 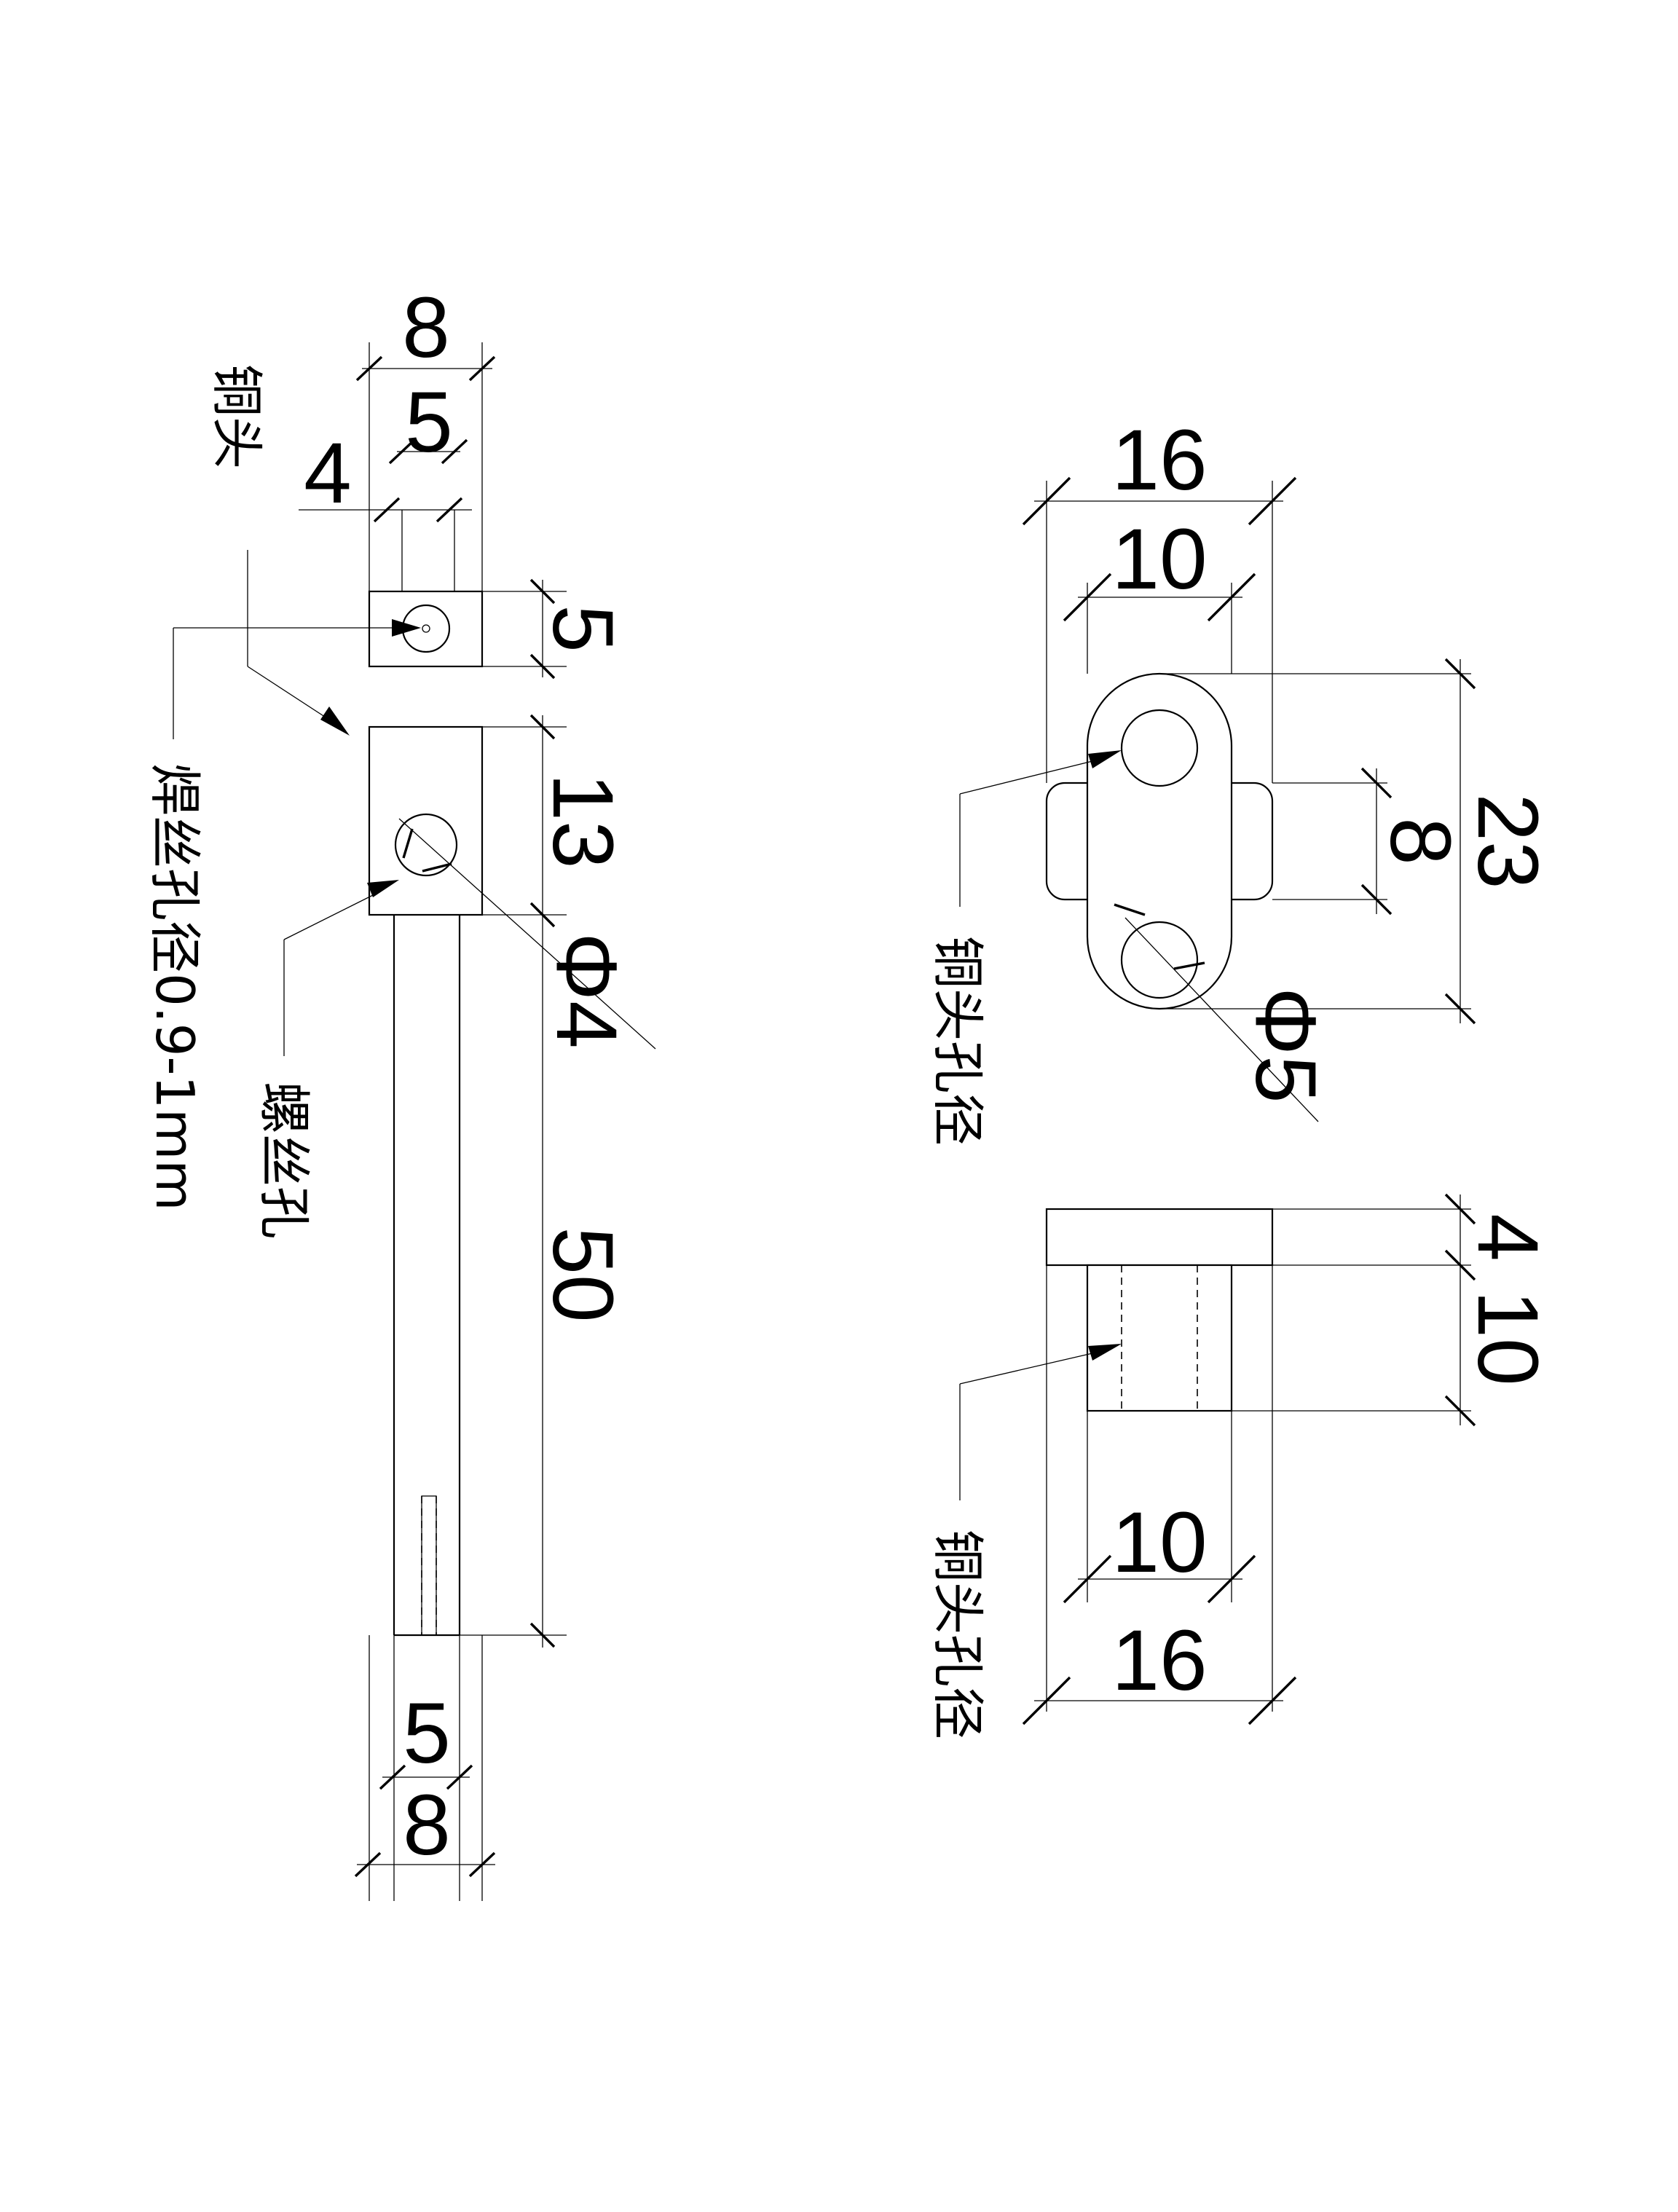 What do you see at coordinates (1358, 841) in the screenshot?
I see `right-dim-right: 23 8` at bounding box center [1358, 841].